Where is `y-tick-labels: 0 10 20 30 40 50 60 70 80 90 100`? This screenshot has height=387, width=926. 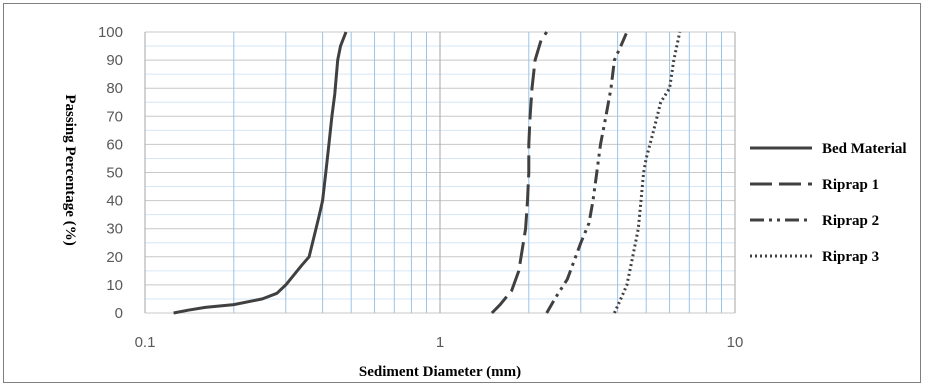 y-tick-labels: 0 10 20 30 40 50 60 70 80 90 100 is located at coordinates (110, 173).